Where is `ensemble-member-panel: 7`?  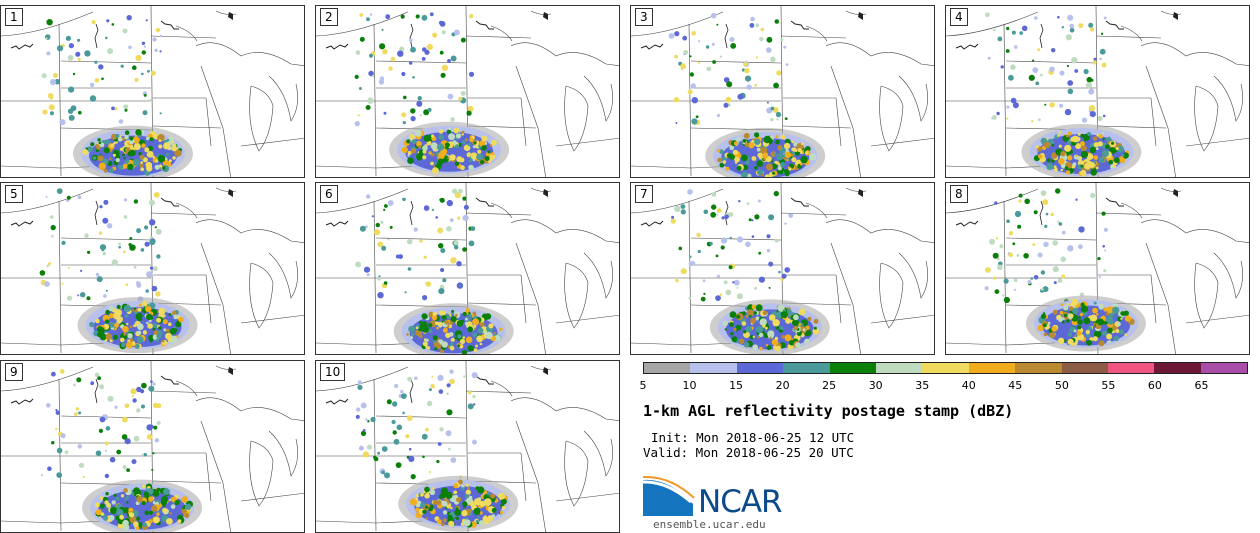 ensemble-member-panel: 7 is located at coordinates (782, 268).